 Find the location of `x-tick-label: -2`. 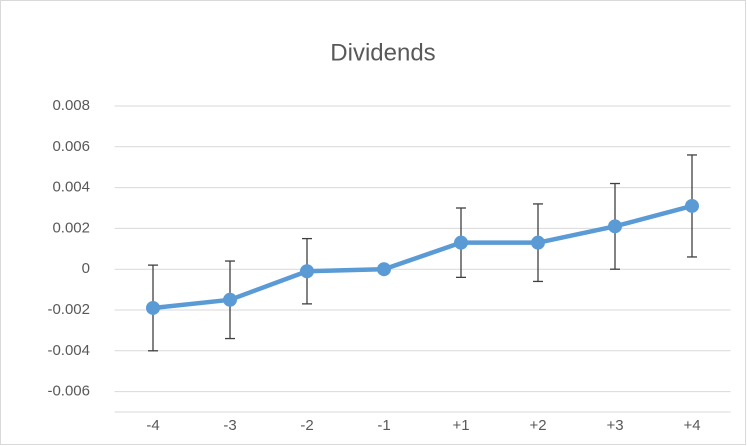

x-tick-label: -2 is located at coordinates (306, 425).